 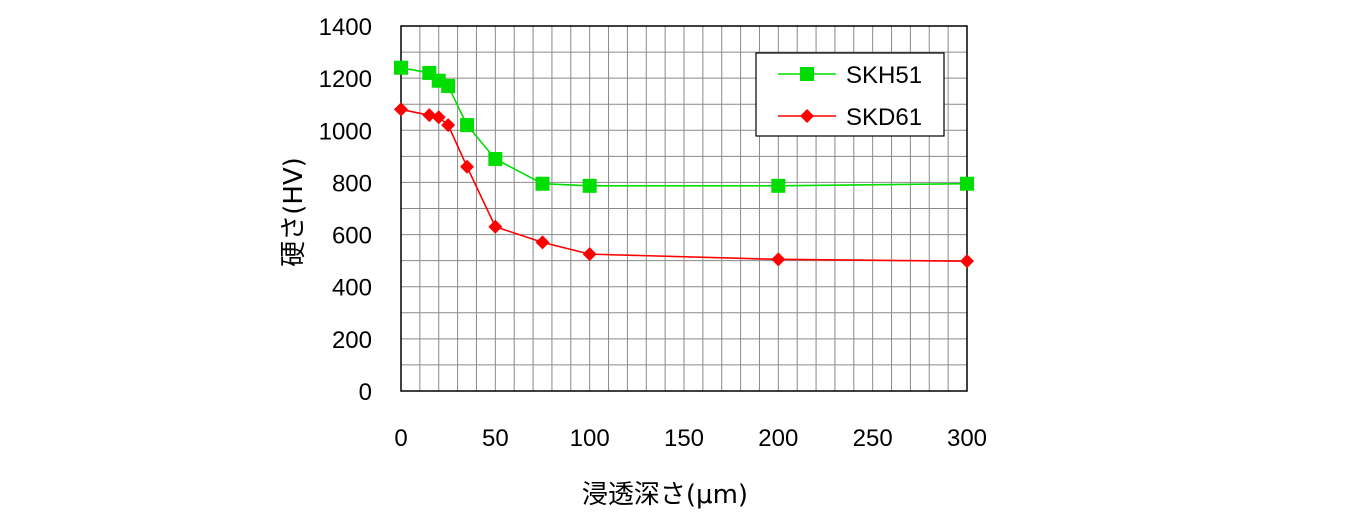 I want to click on y-tick-label: 1400, so click(x=345, y=27).